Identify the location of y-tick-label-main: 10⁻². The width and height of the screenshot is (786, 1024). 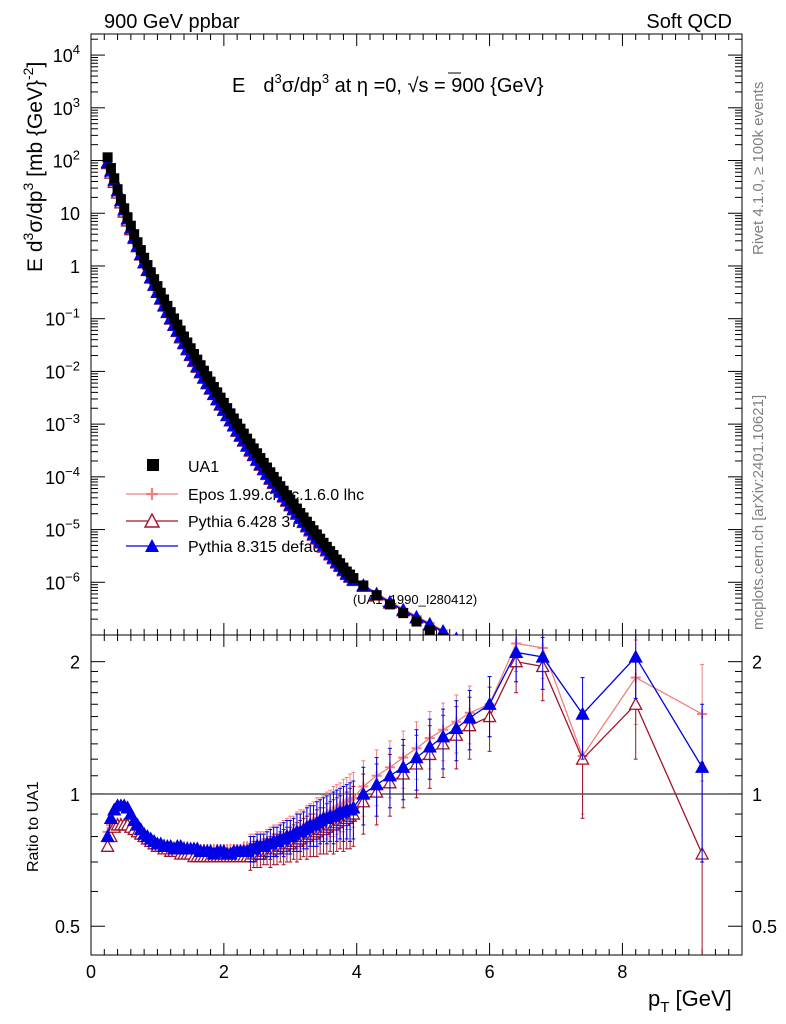
(62, 370).